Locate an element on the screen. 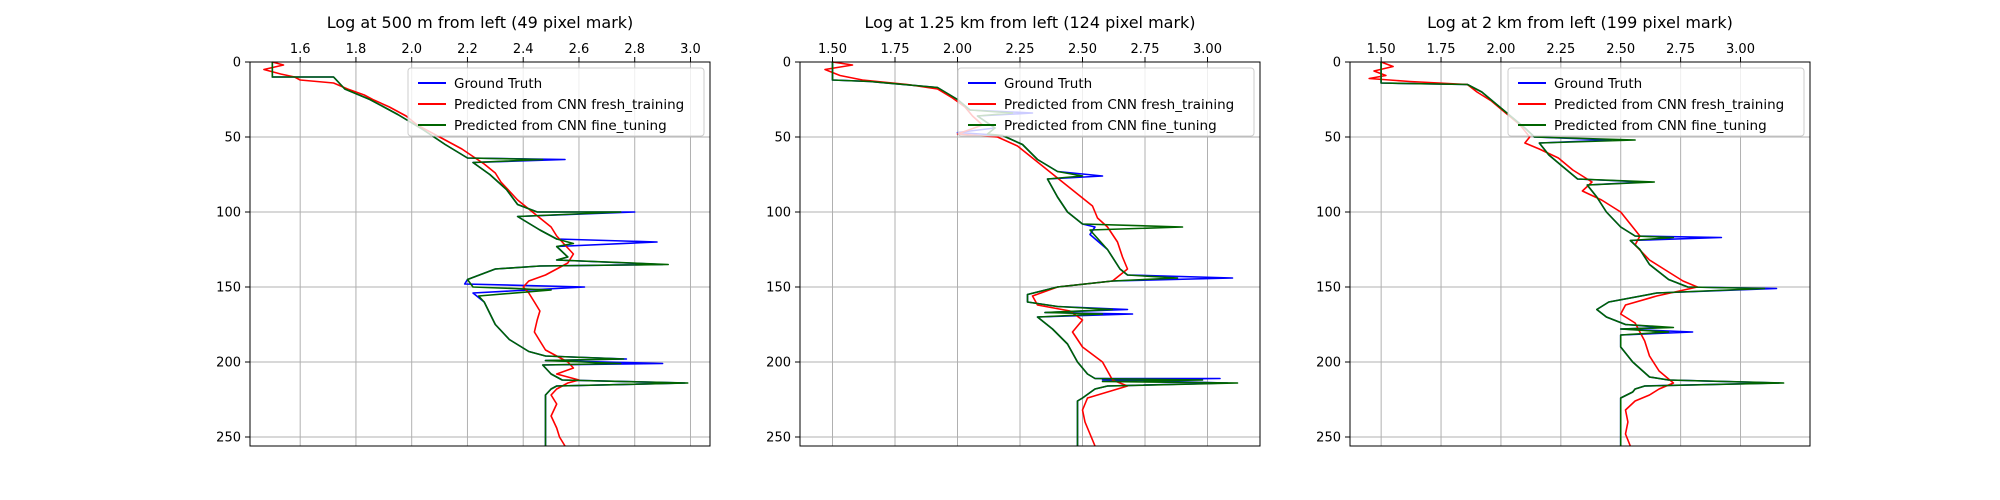  x-tick-label: 1.6 is located at coordinates (300, 49).